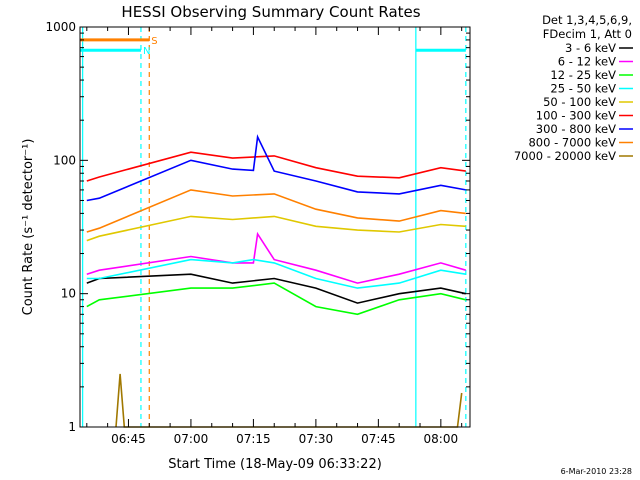 The image size is (640, 480). Describe the element at coordinates (572, 143) in the screenshot. I see `legend-label-8: 800 - 7000 keV` at that location.